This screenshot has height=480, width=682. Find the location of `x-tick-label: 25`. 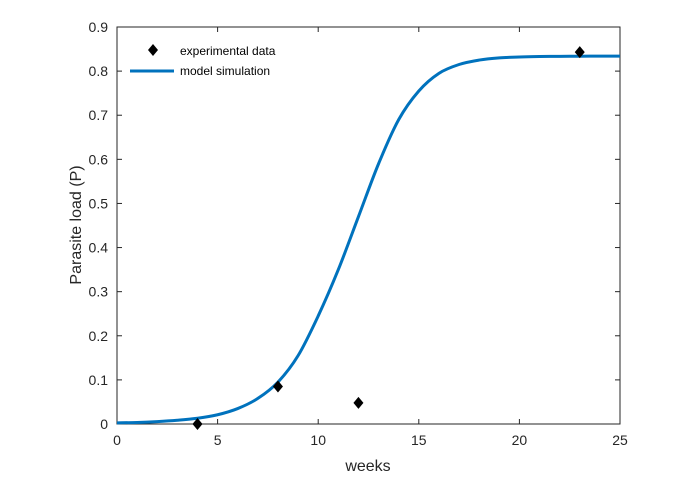

x-tick-label: 25 is located at coordinates (620, 440).